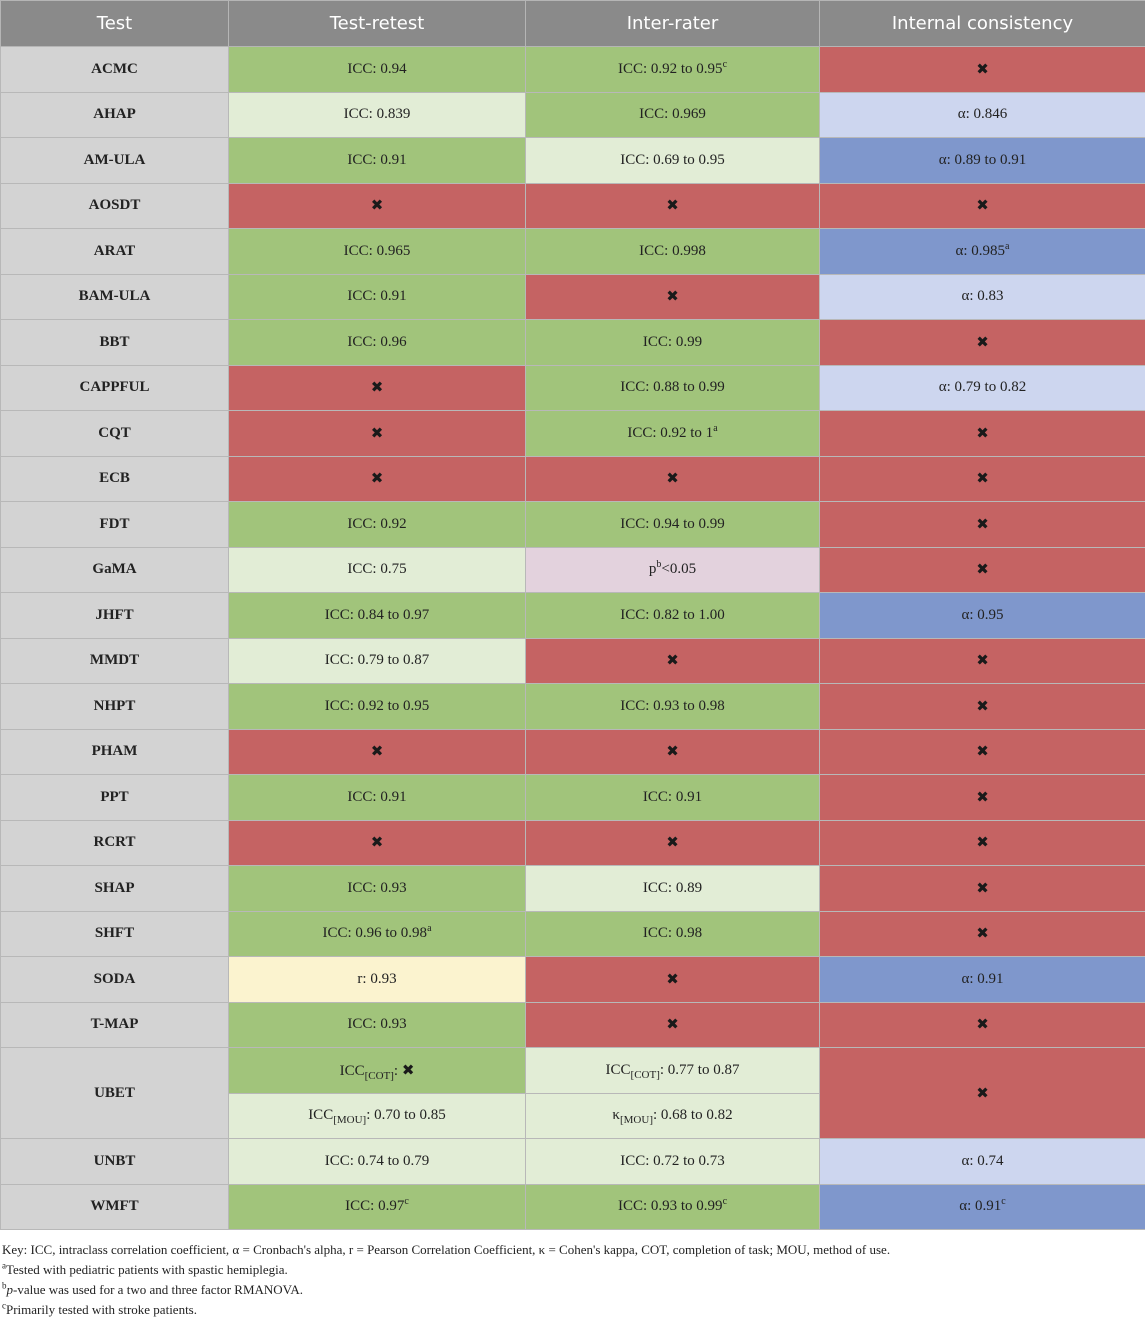 The width and height of the screenshot is (1145, 1320). What do you see at coordinates (672, 524) in the screenshot?
I see `cell-inter-rater: ICC: 0.94 to 0.99` at bounding box center [672, 524].